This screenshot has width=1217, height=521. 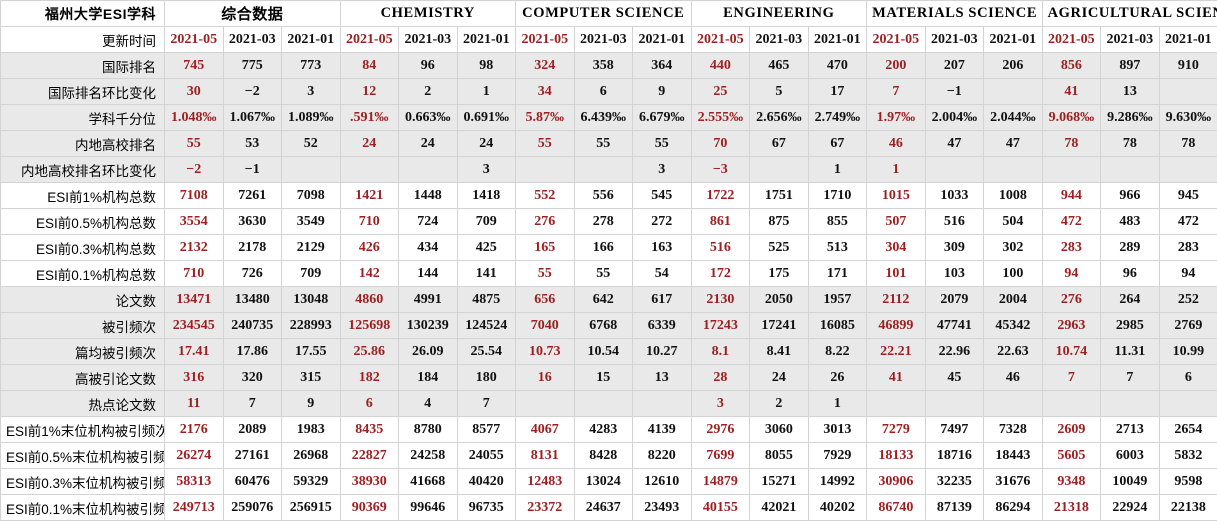 What do you see at coordinates (1013, 196) in the screenshot?
I see `data-cell: 1008` at bounding box center [1013, 196].